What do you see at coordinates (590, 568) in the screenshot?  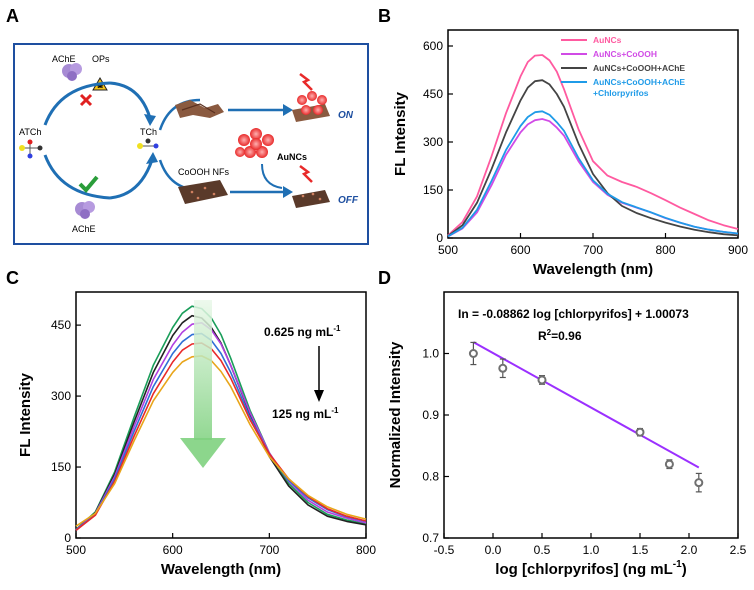 I see `x-axis-label: log [chlorpyrifos] (ng mL-1)` at bounding box center [590, 568].